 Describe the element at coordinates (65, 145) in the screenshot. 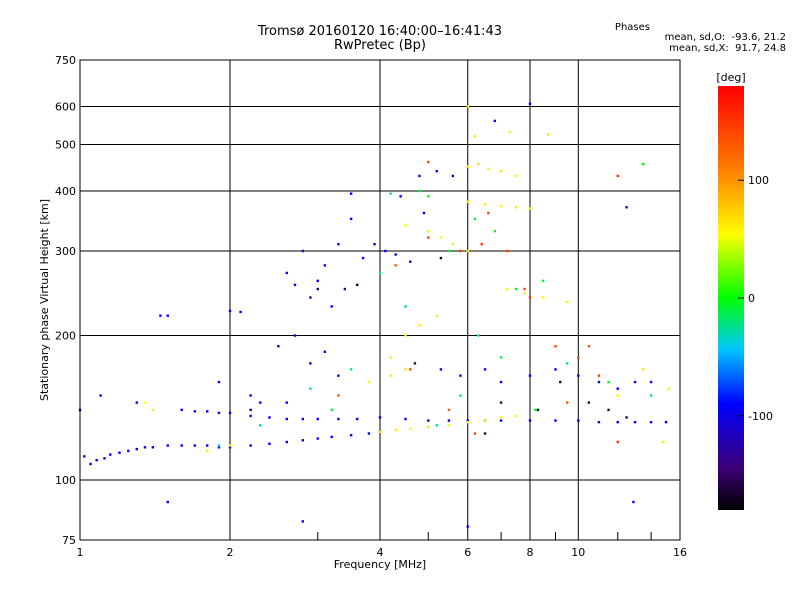

I see `y-tick-label: 500` at that location.